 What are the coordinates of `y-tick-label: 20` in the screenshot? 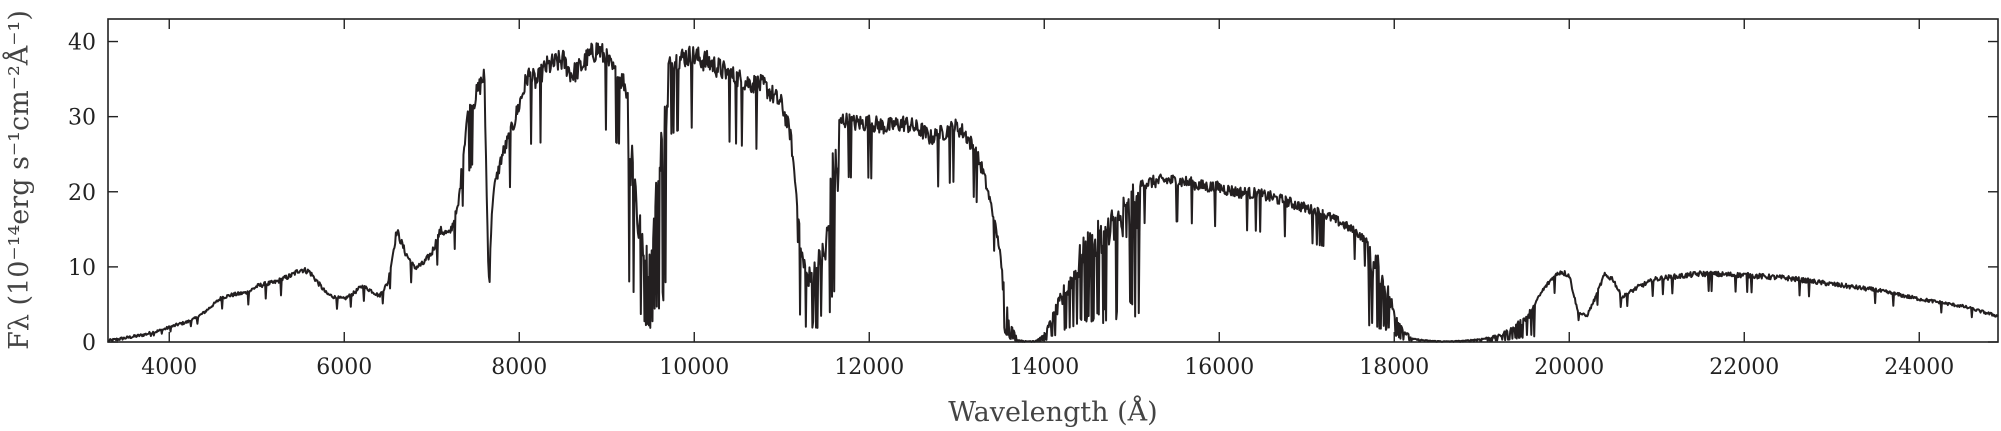 It's located at (82, 193).